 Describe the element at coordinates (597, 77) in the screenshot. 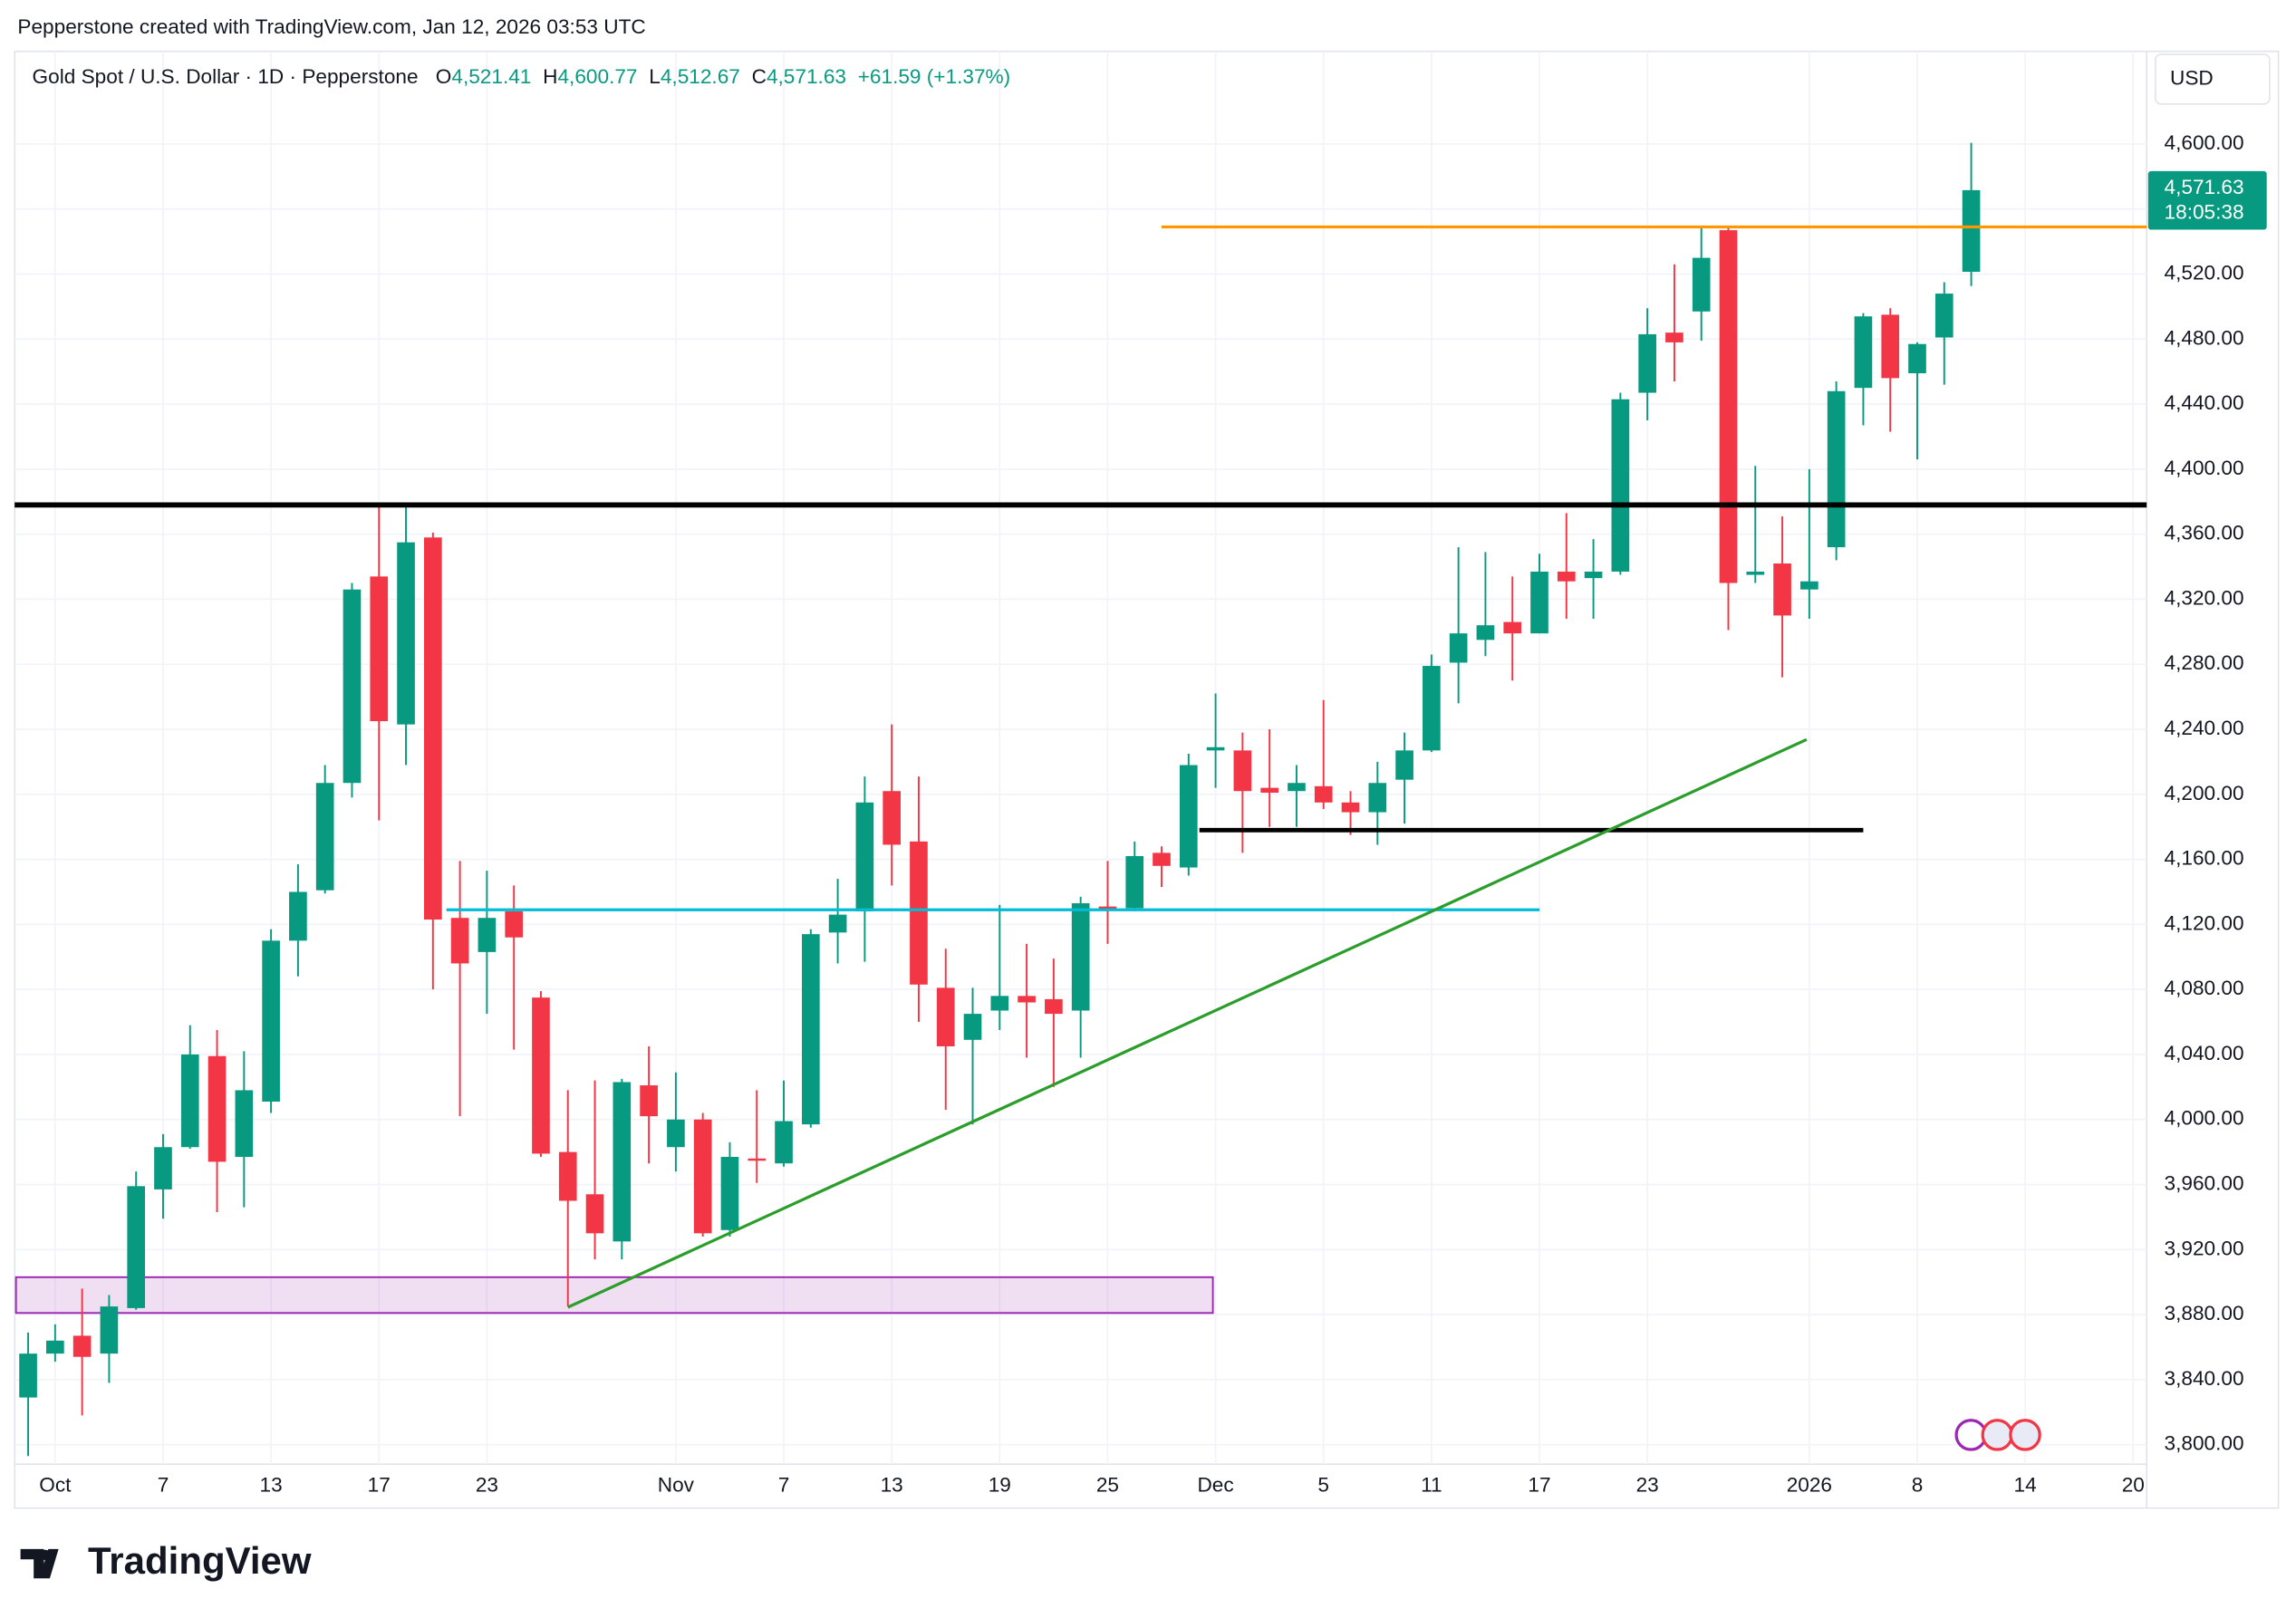

I see `ohlc-value: 4,600.77` at that location.